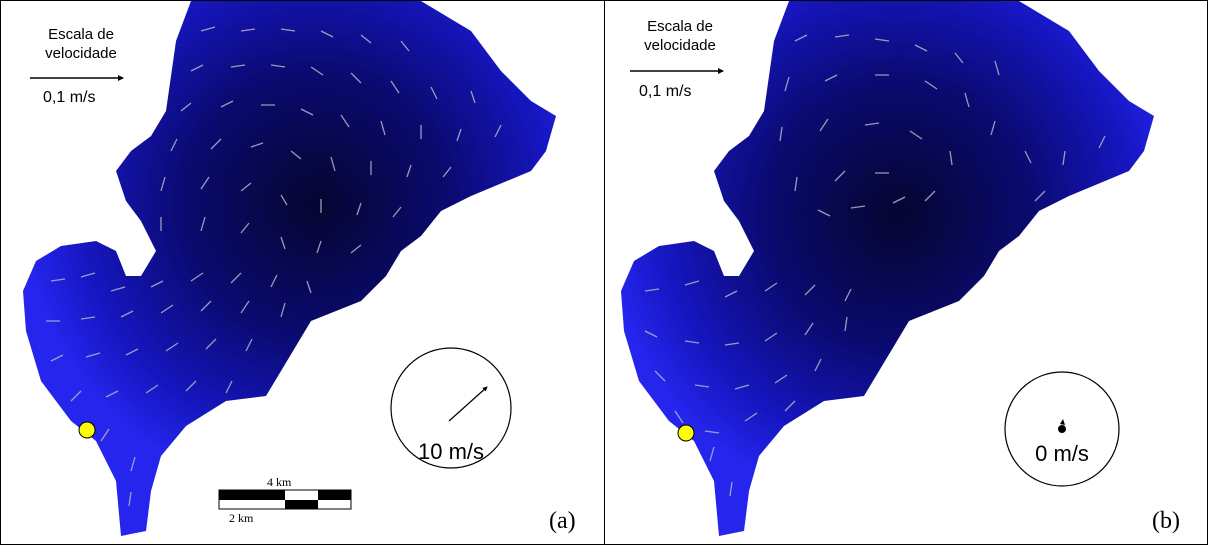 The image size is (1208, 546). I want to click on wind-speed-label: 10 m/s, so click(451, 451).